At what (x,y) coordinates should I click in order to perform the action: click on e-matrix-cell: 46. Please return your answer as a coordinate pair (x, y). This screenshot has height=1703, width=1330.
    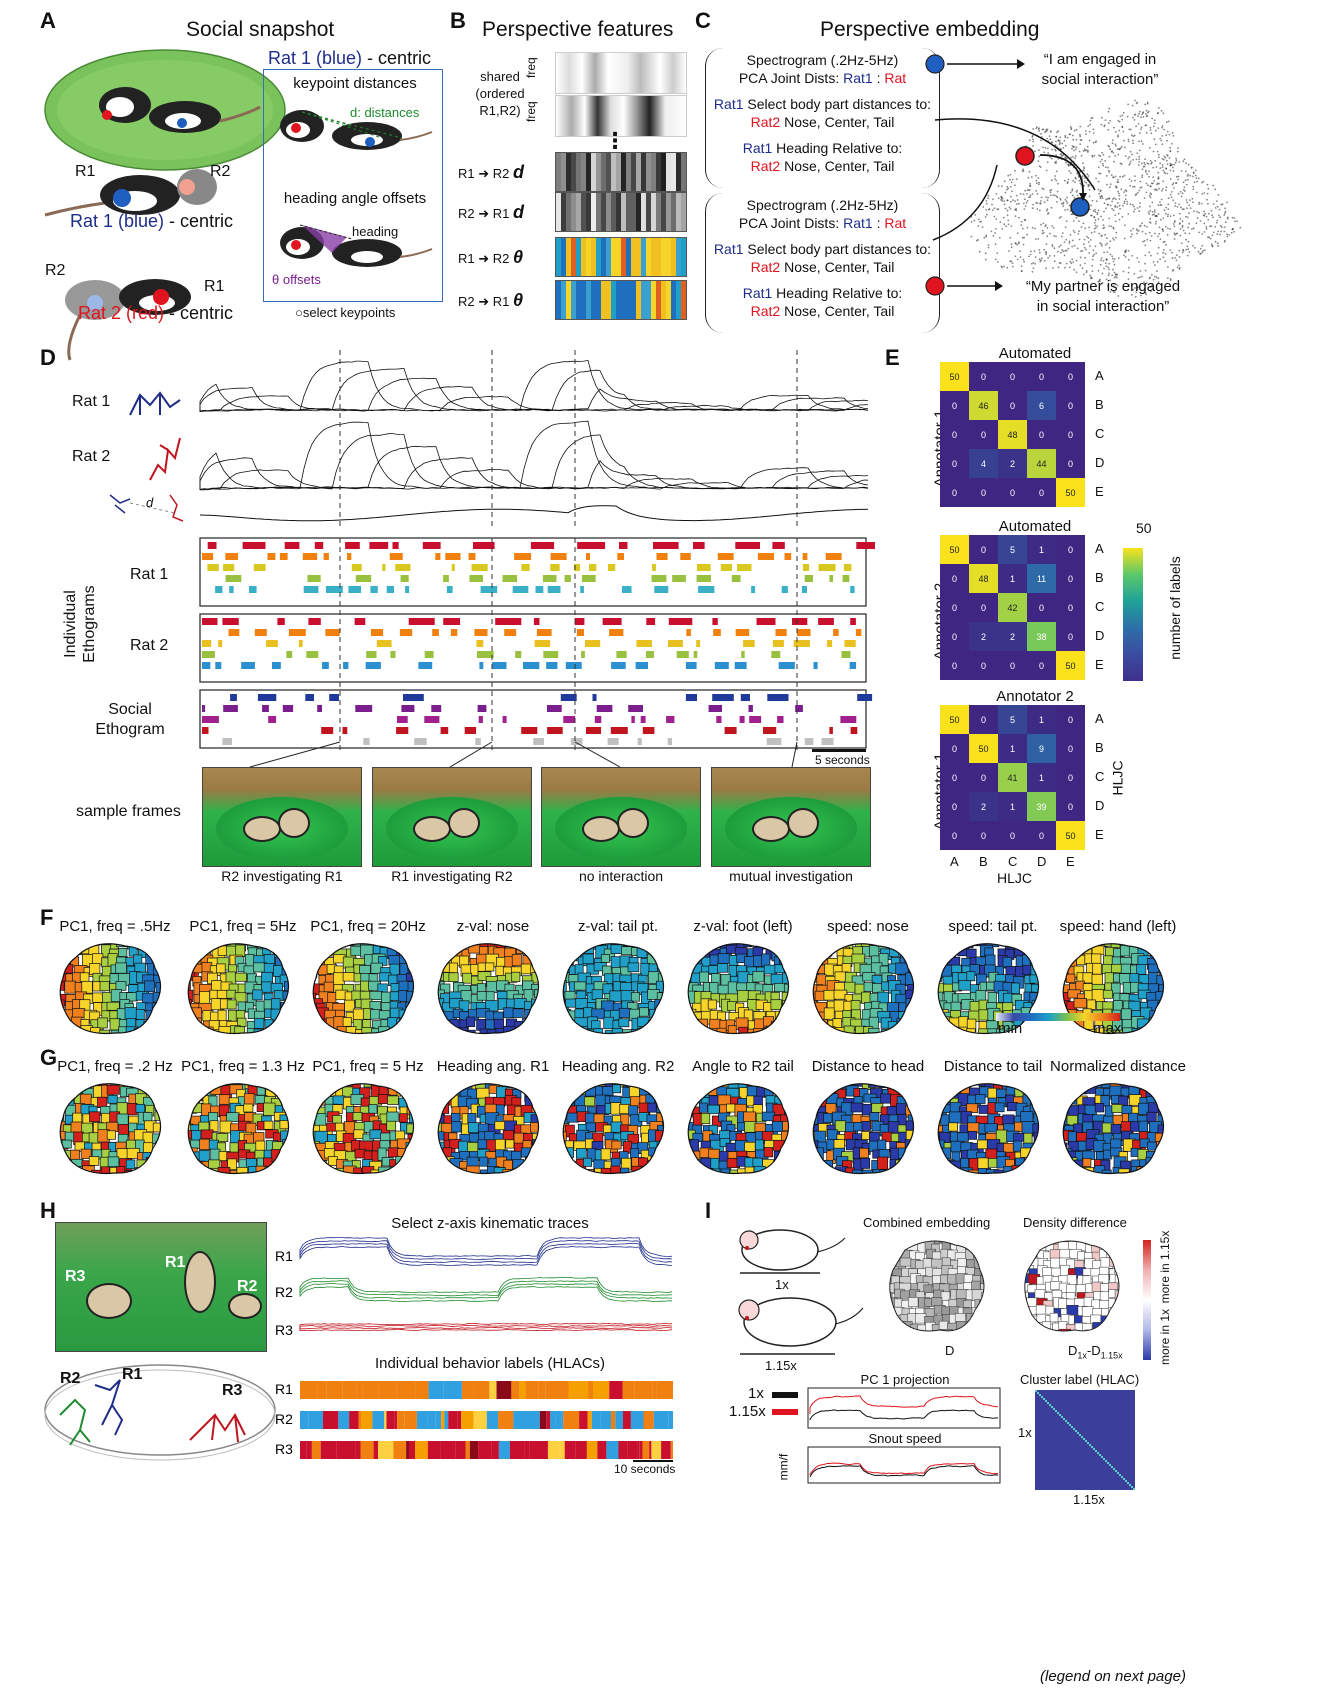
    Looking at the image, I should click on (983, 405).